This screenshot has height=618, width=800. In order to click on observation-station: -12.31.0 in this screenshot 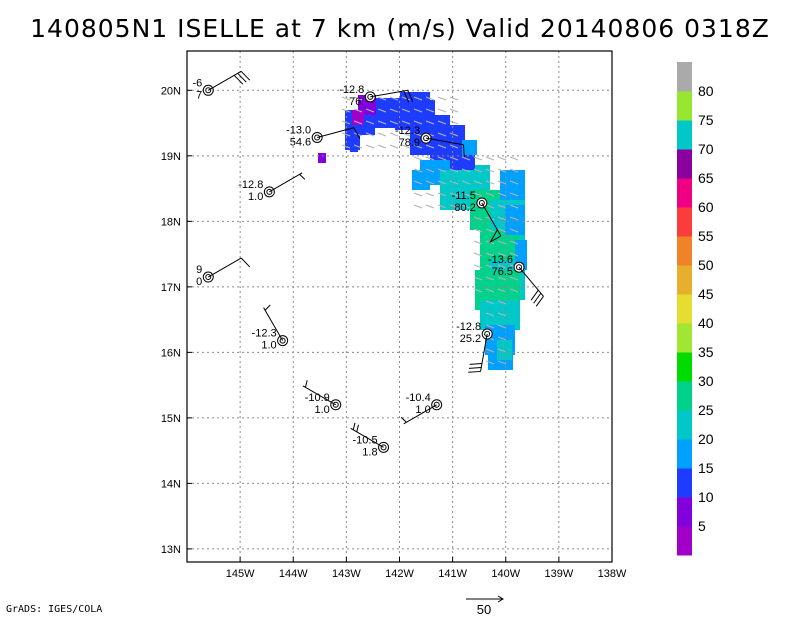, I will do `click(270, 328)`.